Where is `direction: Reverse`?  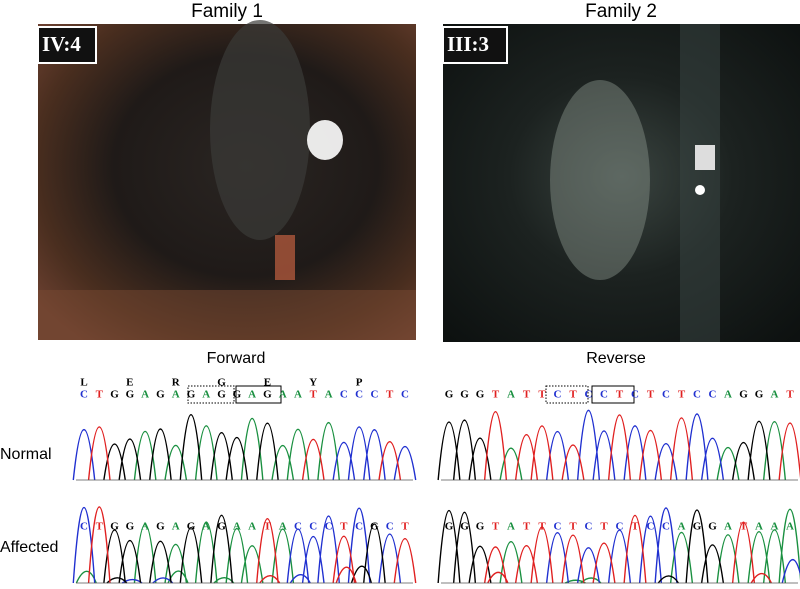
direction: Reverse is located at coordinates (616, 358).